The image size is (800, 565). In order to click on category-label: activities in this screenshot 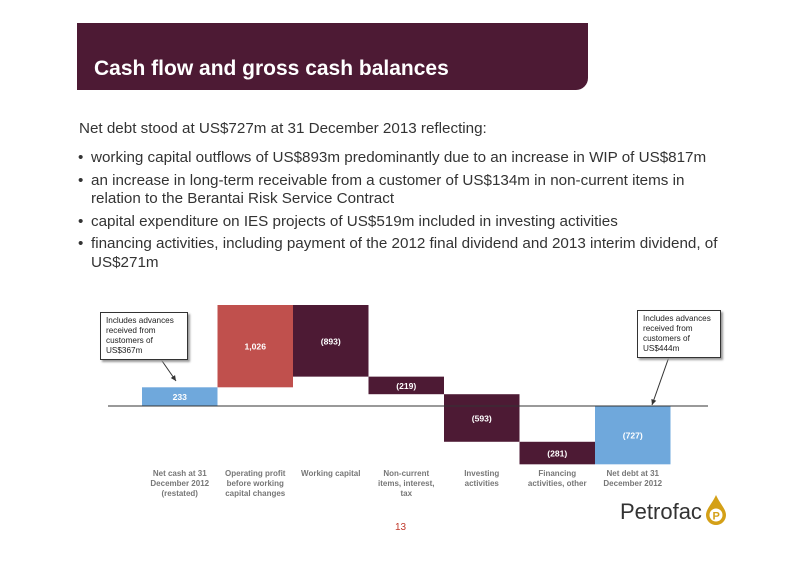, I will do `click(482, 483)`.